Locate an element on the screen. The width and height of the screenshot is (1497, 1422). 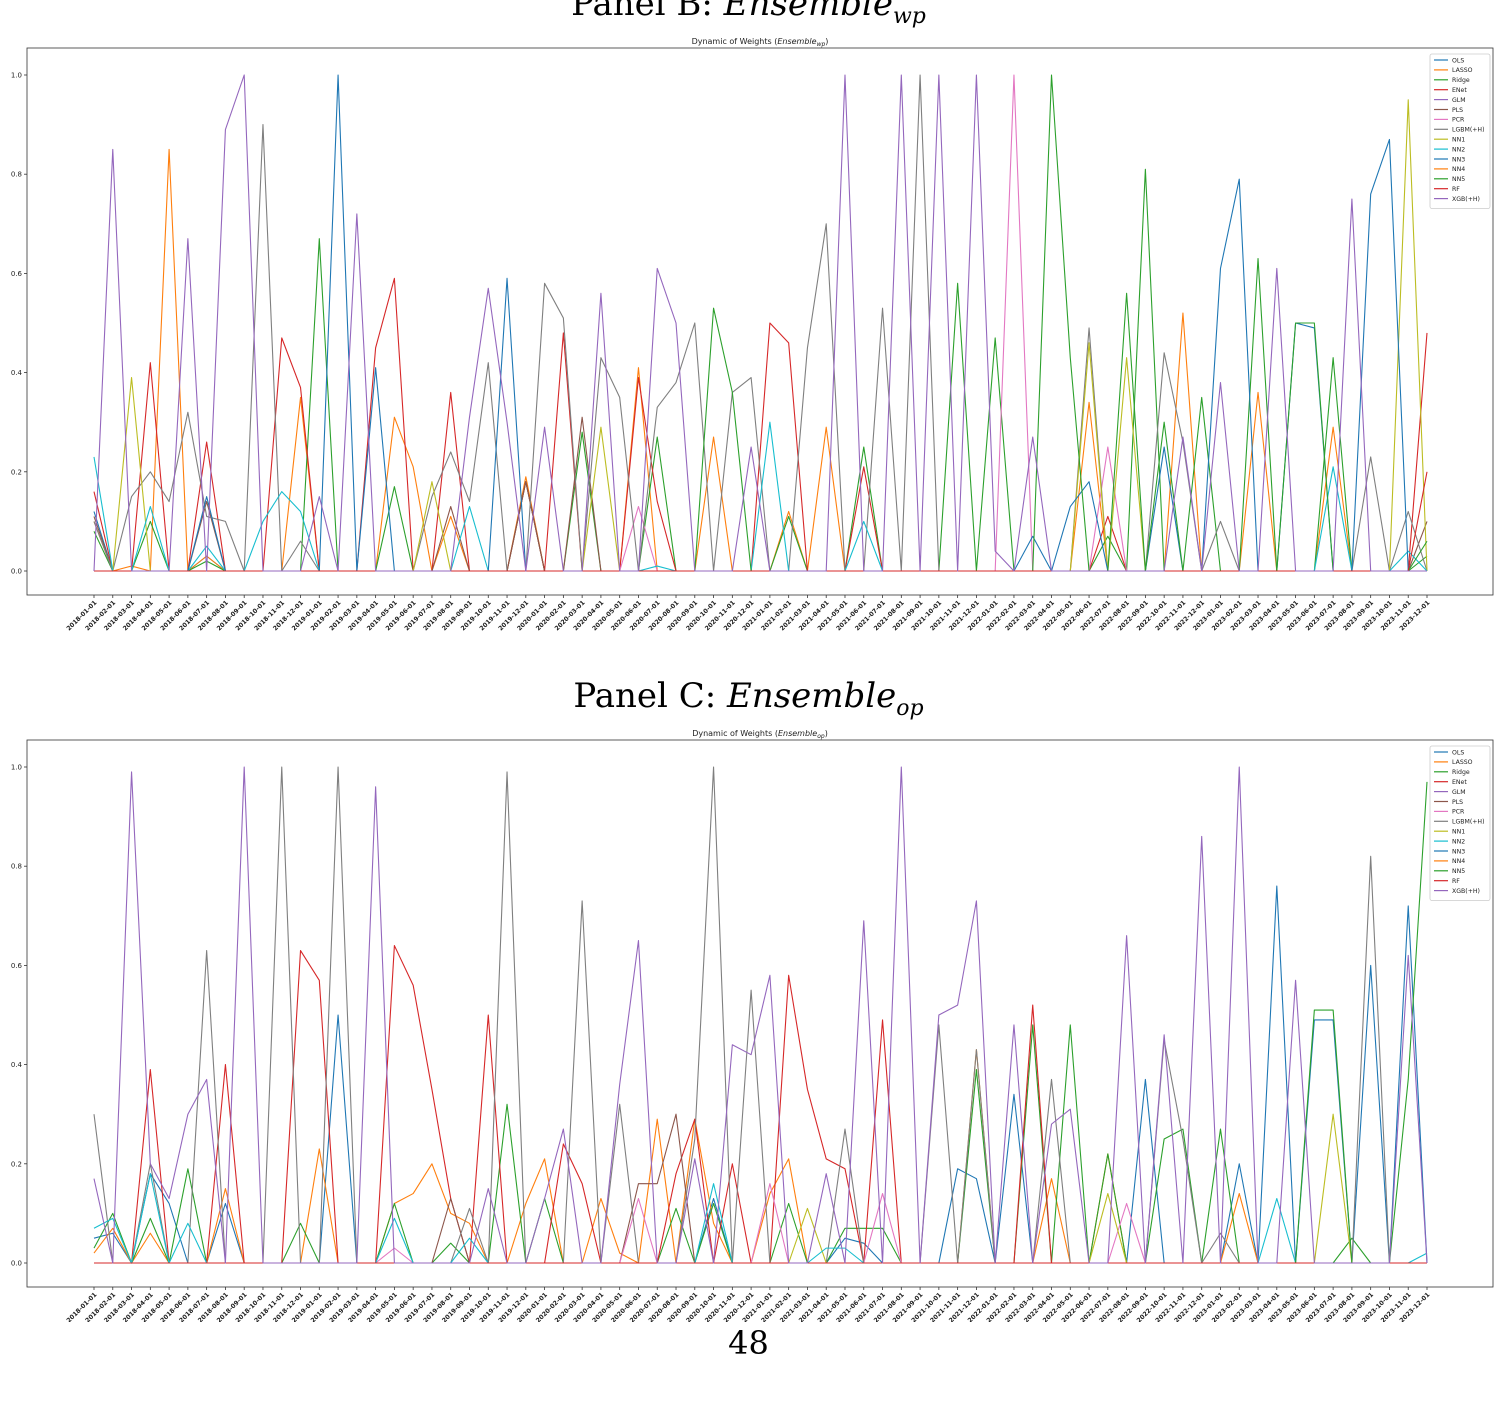
panel-c-ensemble: Ensemble is located at coordinates (811, 696).